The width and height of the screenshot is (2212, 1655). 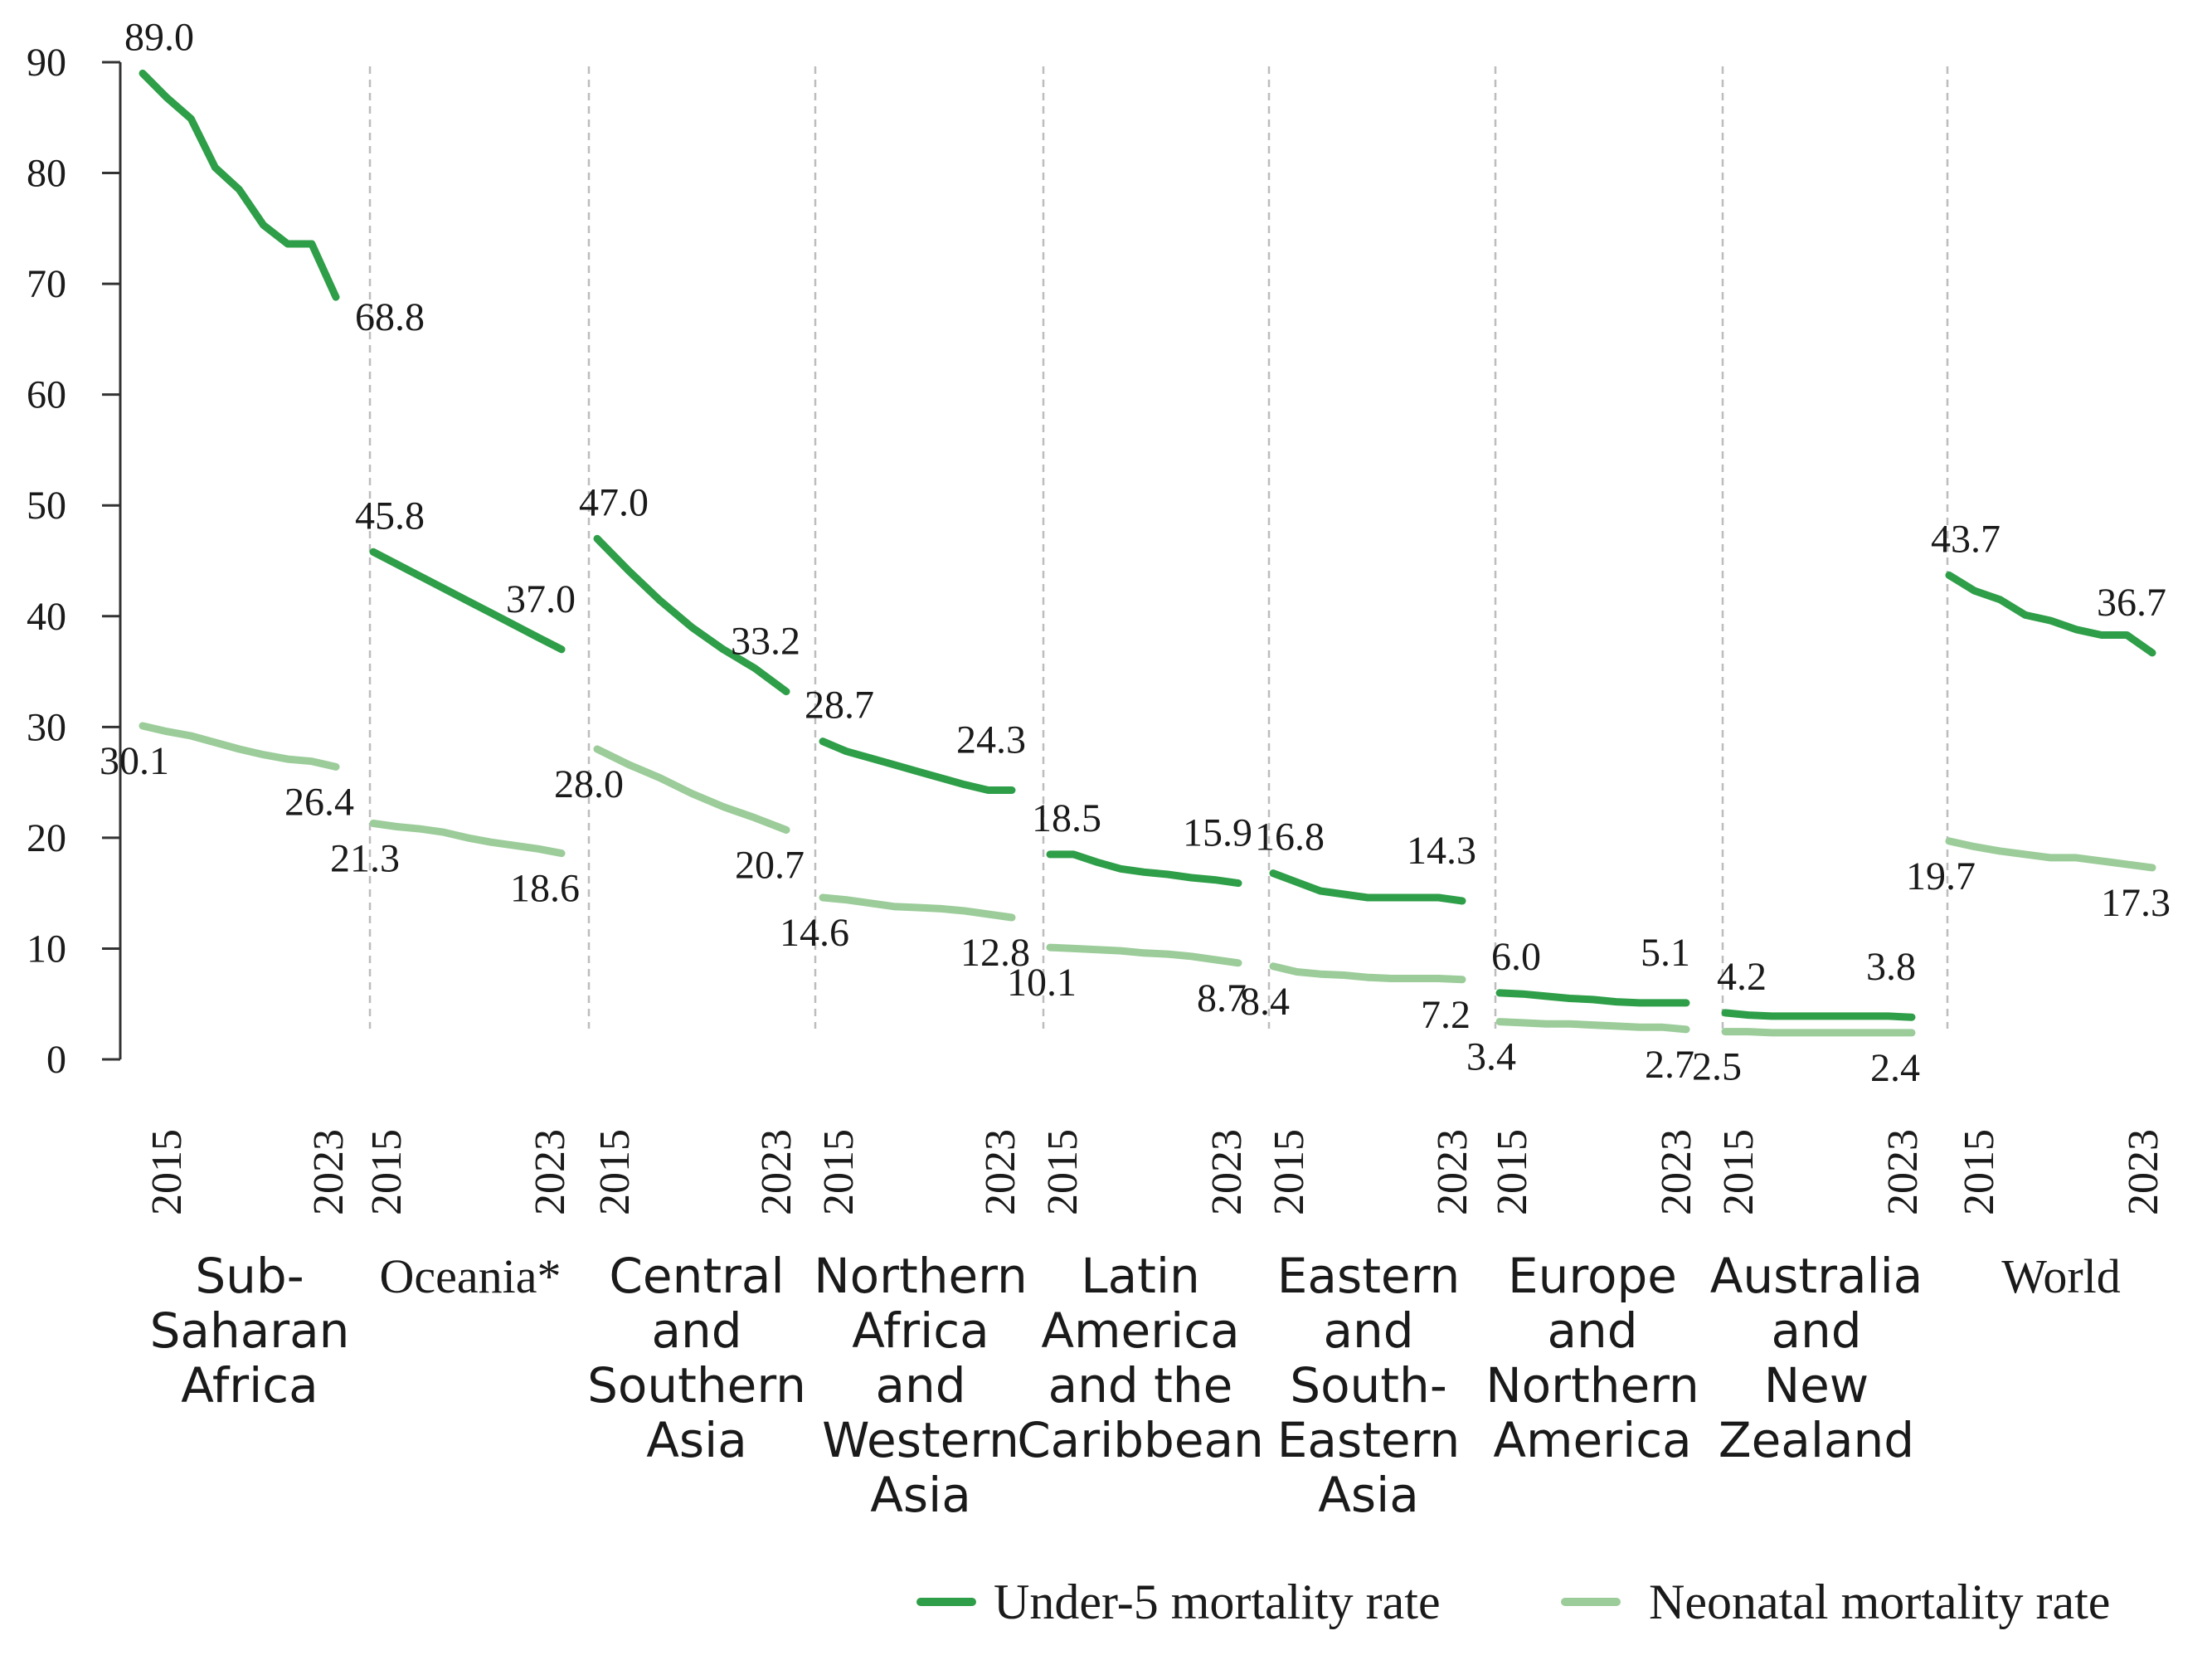 What do you see at coordinates (1446, 1015) in the screenshot?
I see `label-neonatal-2023: 7.2` at bounding box center [1446, 1015].